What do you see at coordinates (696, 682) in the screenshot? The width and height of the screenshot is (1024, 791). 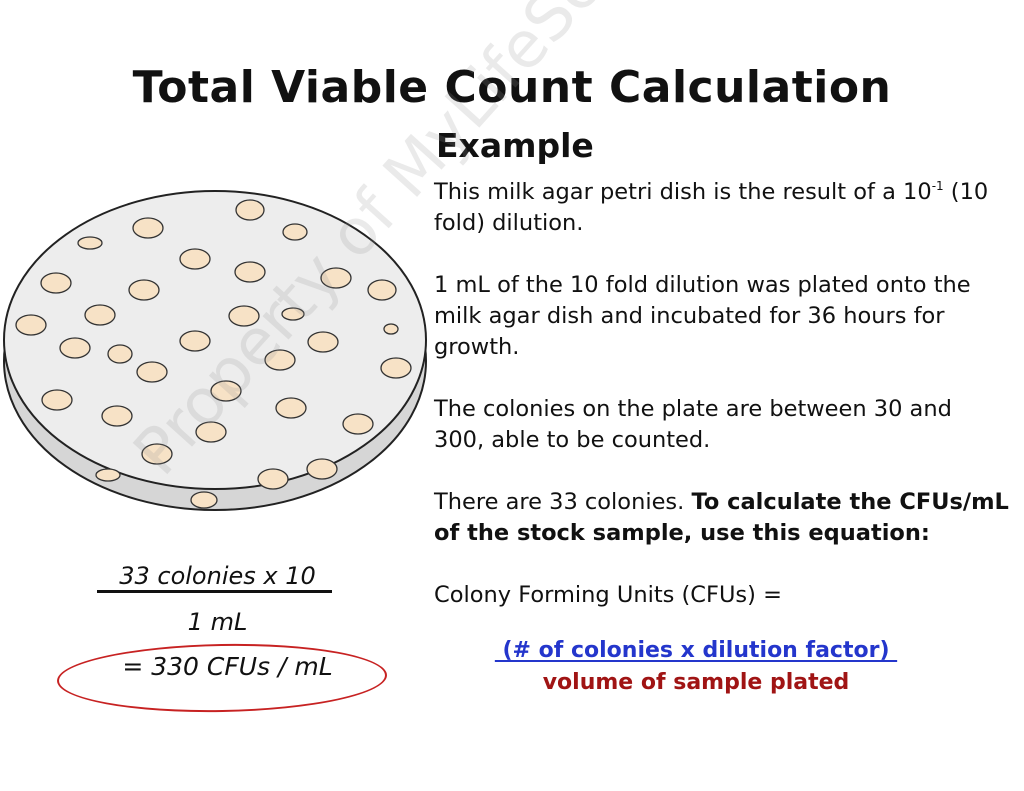 I see `formula-denominator: volume of sample plated` at bounding box center [696, 682].